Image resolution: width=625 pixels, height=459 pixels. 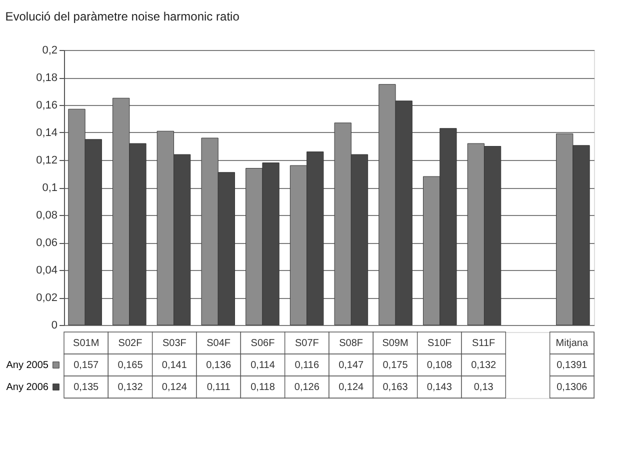 I want to click on data-label: 0,157, so click(x=87, y=365).